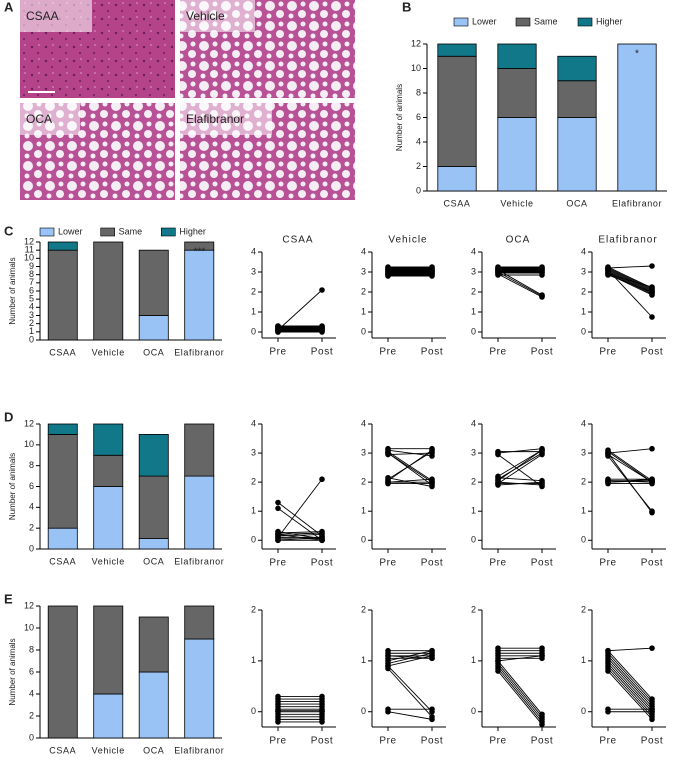 Image resolution: width=677 pixels, height=764 pixels. I want to click on y-tick-label: 11, so click(29, 250).